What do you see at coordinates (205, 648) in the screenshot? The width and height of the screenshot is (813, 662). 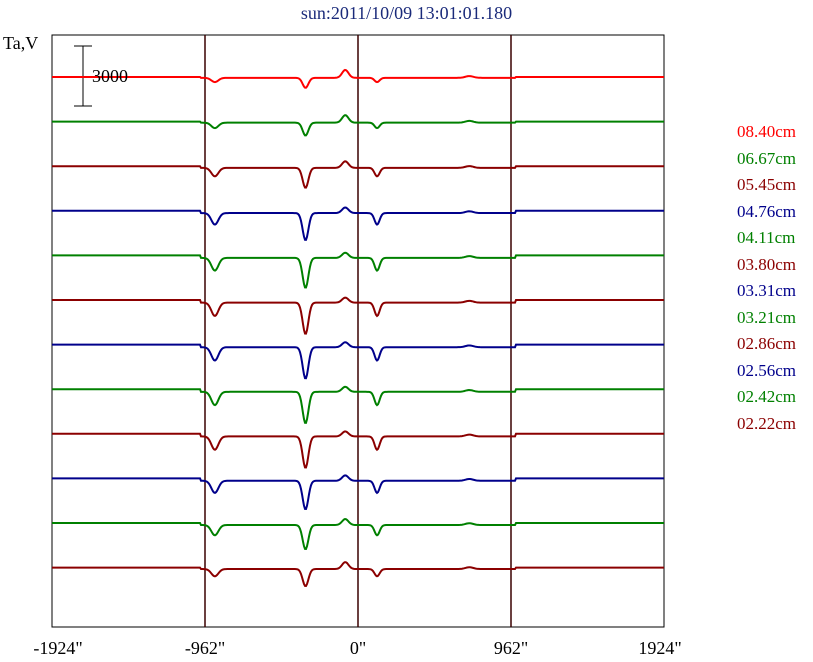 I see `x-tick-label: -962"` at bounding box center [205, 648].